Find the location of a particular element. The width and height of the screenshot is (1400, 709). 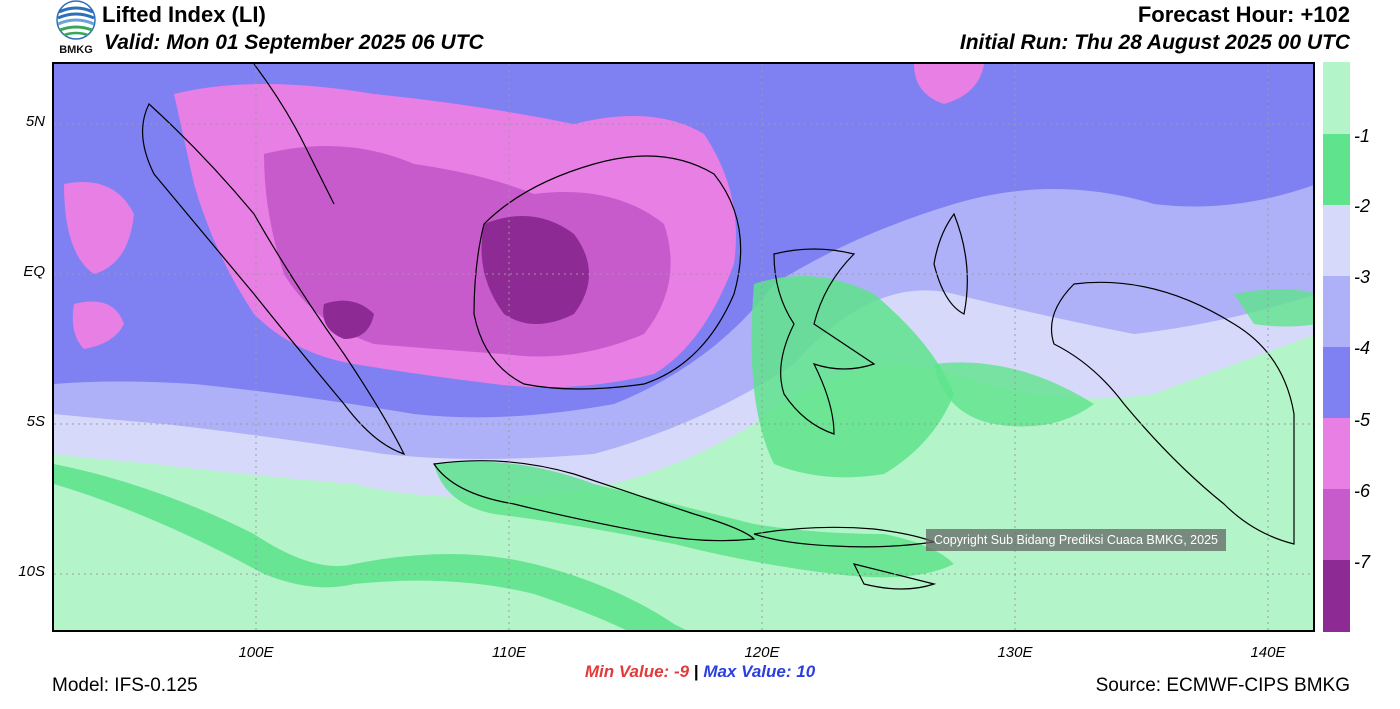

colorbar-label: -6 is located at coordinates (1362, 491).